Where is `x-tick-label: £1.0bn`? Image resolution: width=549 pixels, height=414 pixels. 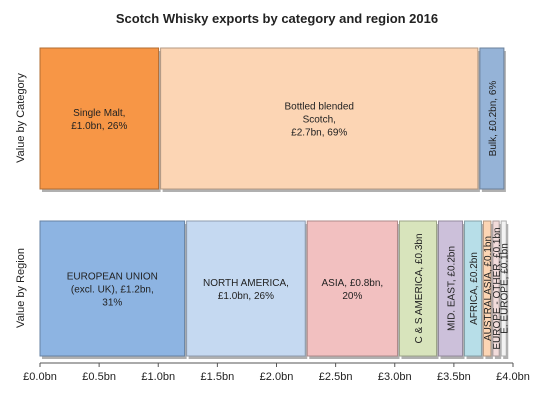
x-tick-label: £1.0bn is located at coordinates (158, 377).